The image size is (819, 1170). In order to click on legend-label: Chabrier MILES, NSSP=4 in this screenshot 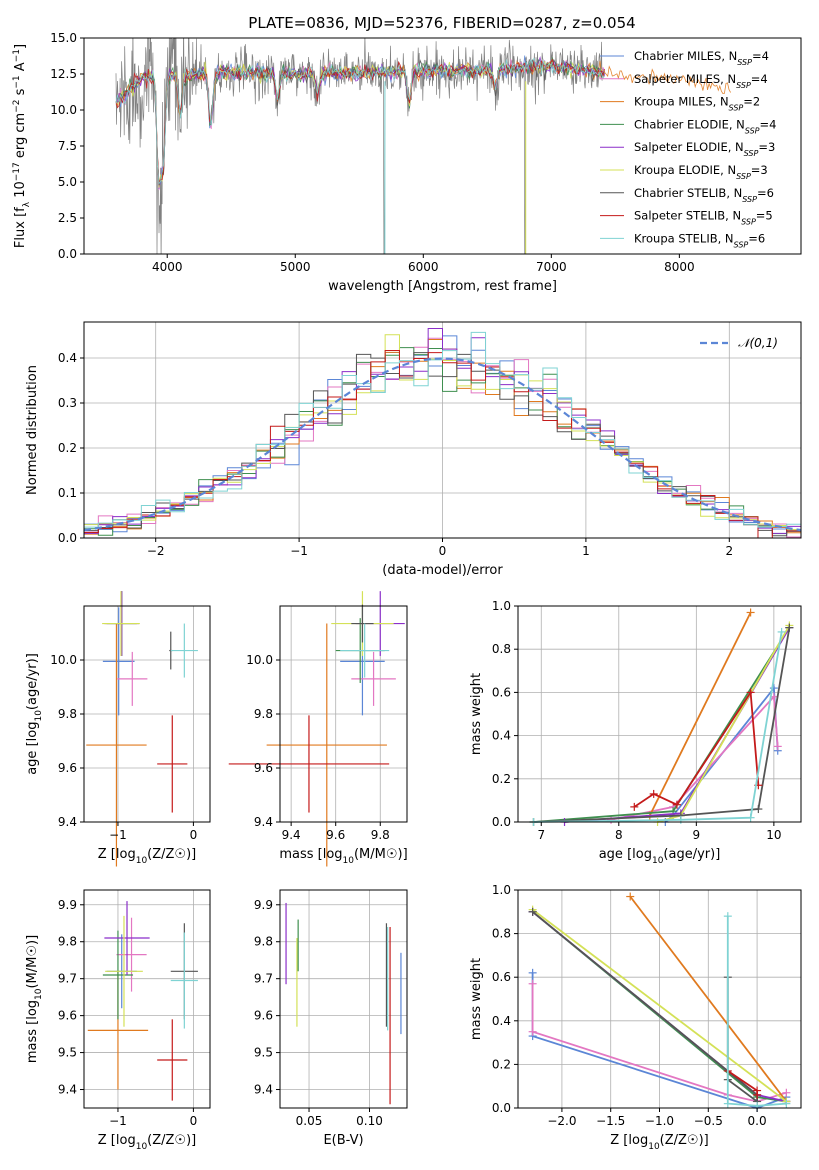, I will do `click(701, 58)`.